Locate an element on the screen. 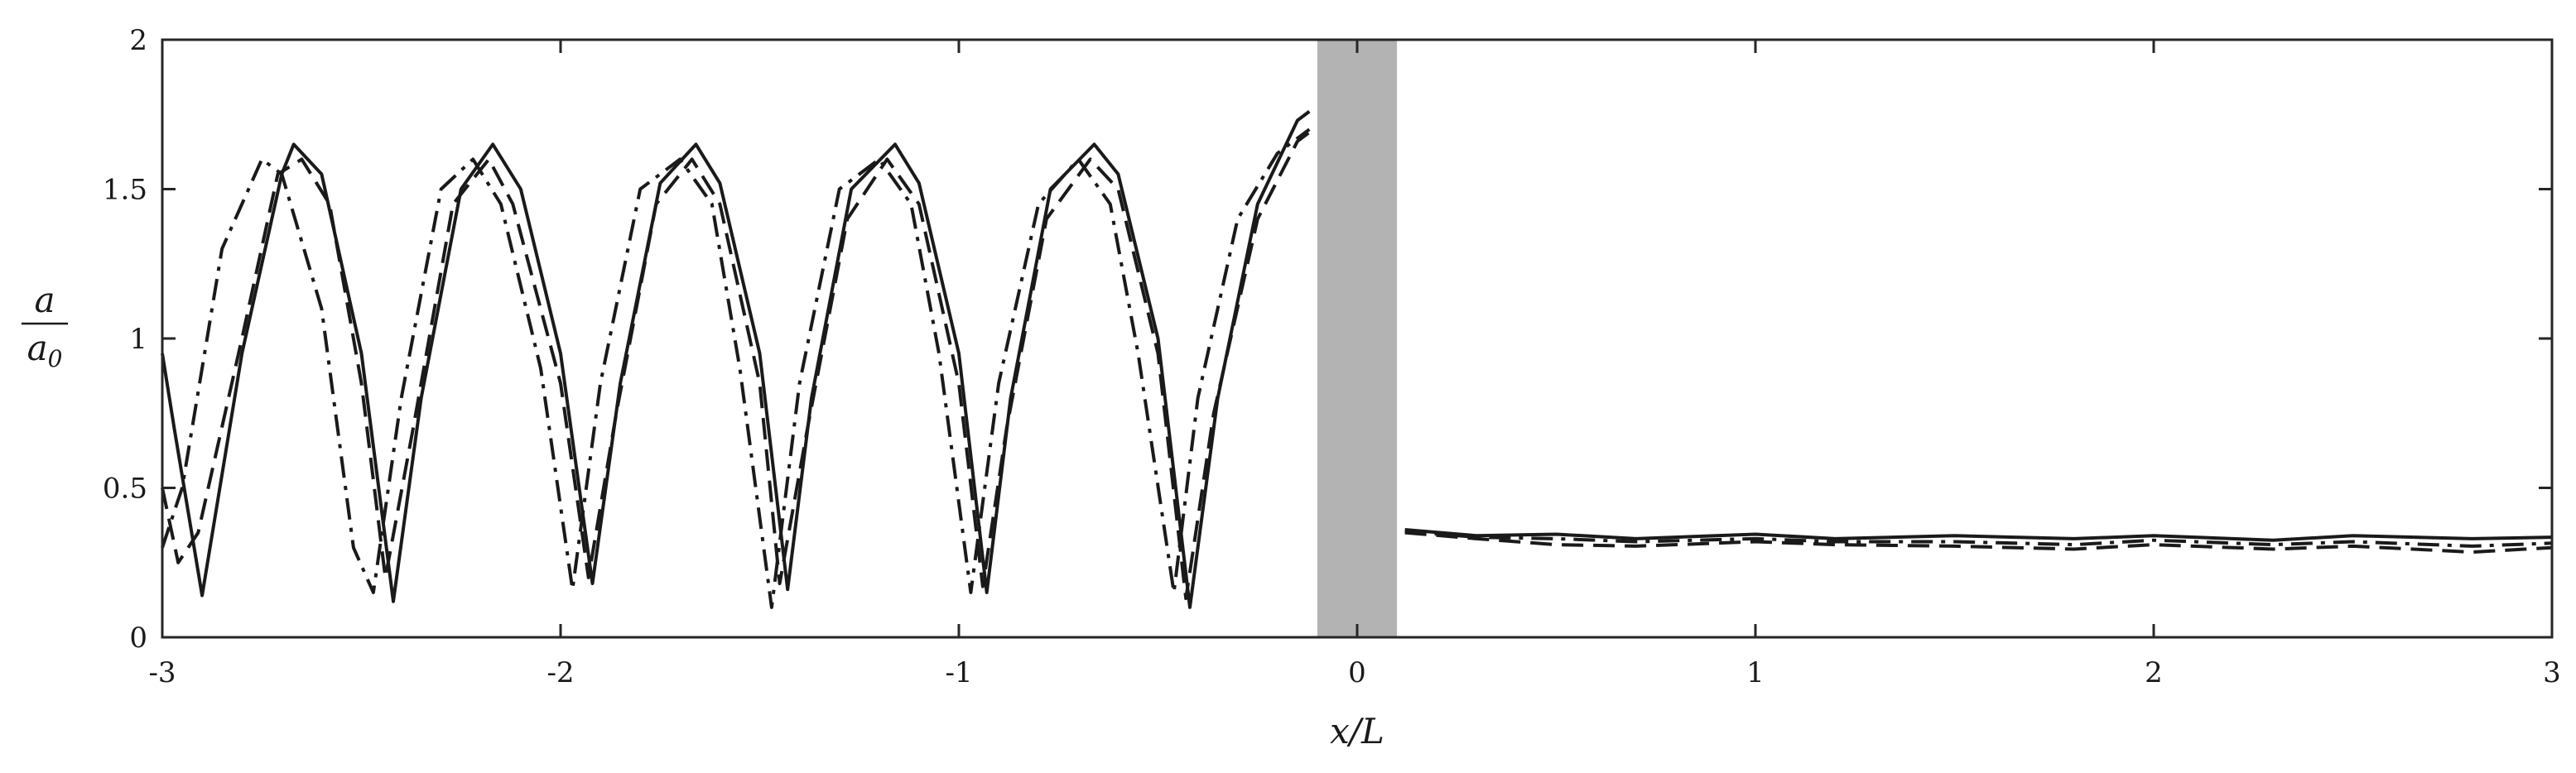 The width and height of the screenshot is (2576, 773). y-axis-label-denominator-sub: 0 is located at coordinates (55, 359).